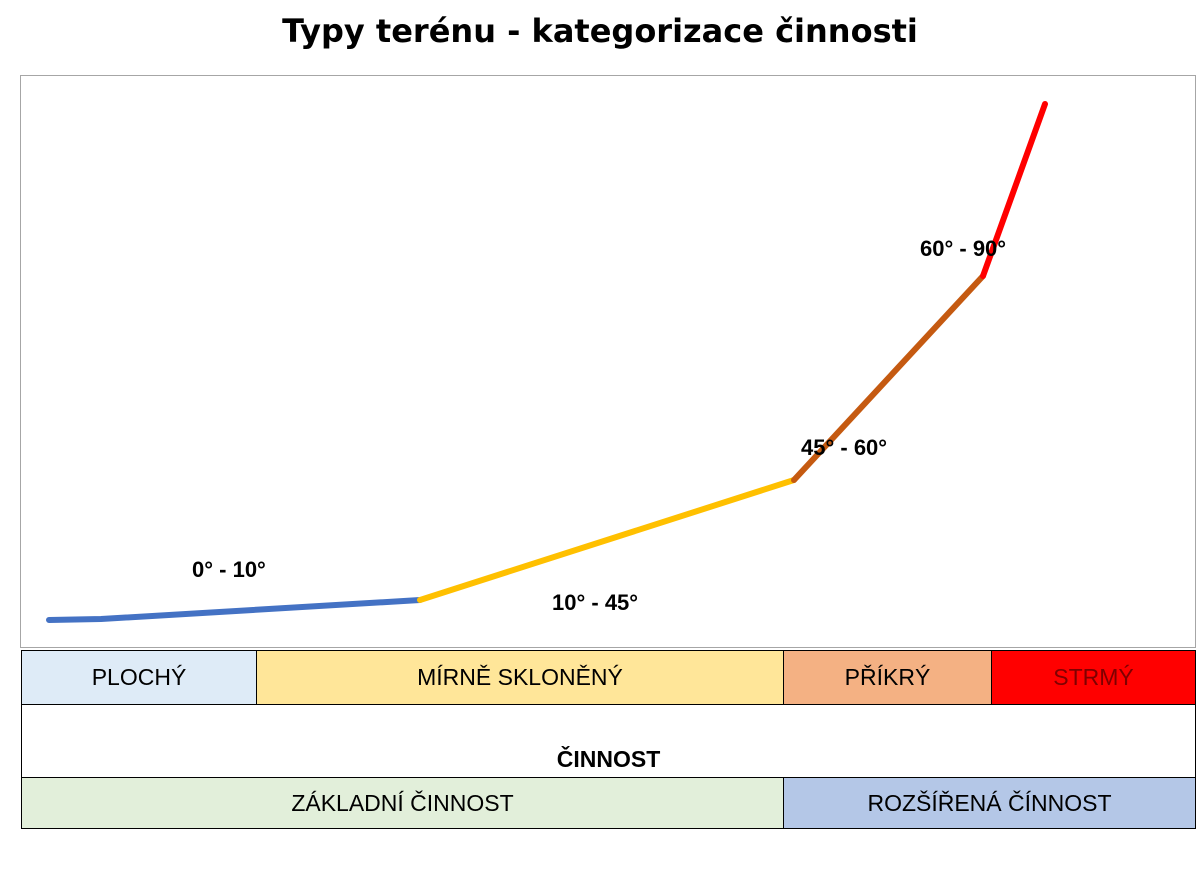 This screenshot has height=871, width=1200. Describe the element at coordinates (888, 677) in the screenshot. I see `terrain-cell-steep: PŘÍKRÝ` at that location.